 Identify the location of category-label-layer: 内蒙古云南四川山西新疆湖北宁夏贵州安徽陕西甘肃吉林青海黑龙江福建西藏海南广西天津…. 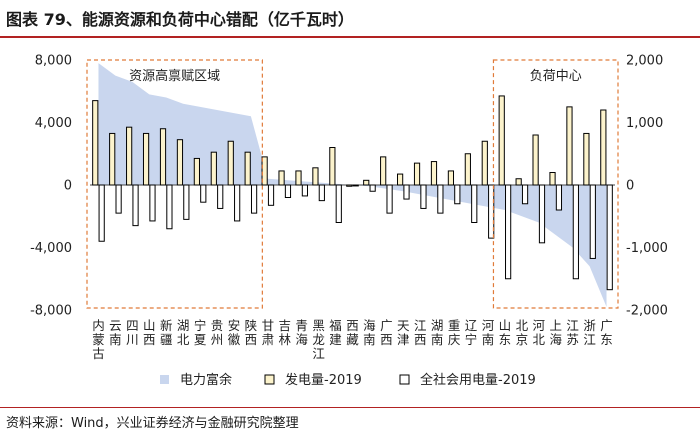
(352, 339).